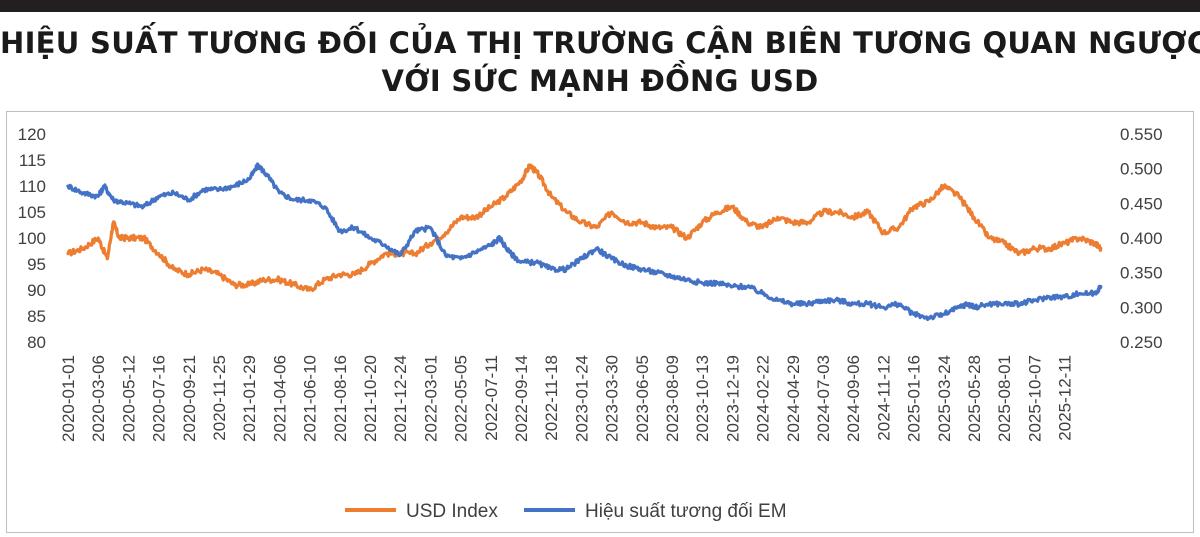 The width and height of the screenshot is (1200, 537). What do you see at coordinates (279, 398) in the screenshot?
I see `x-tick-label: 2021-04-06` at bounding box center [279, 398].